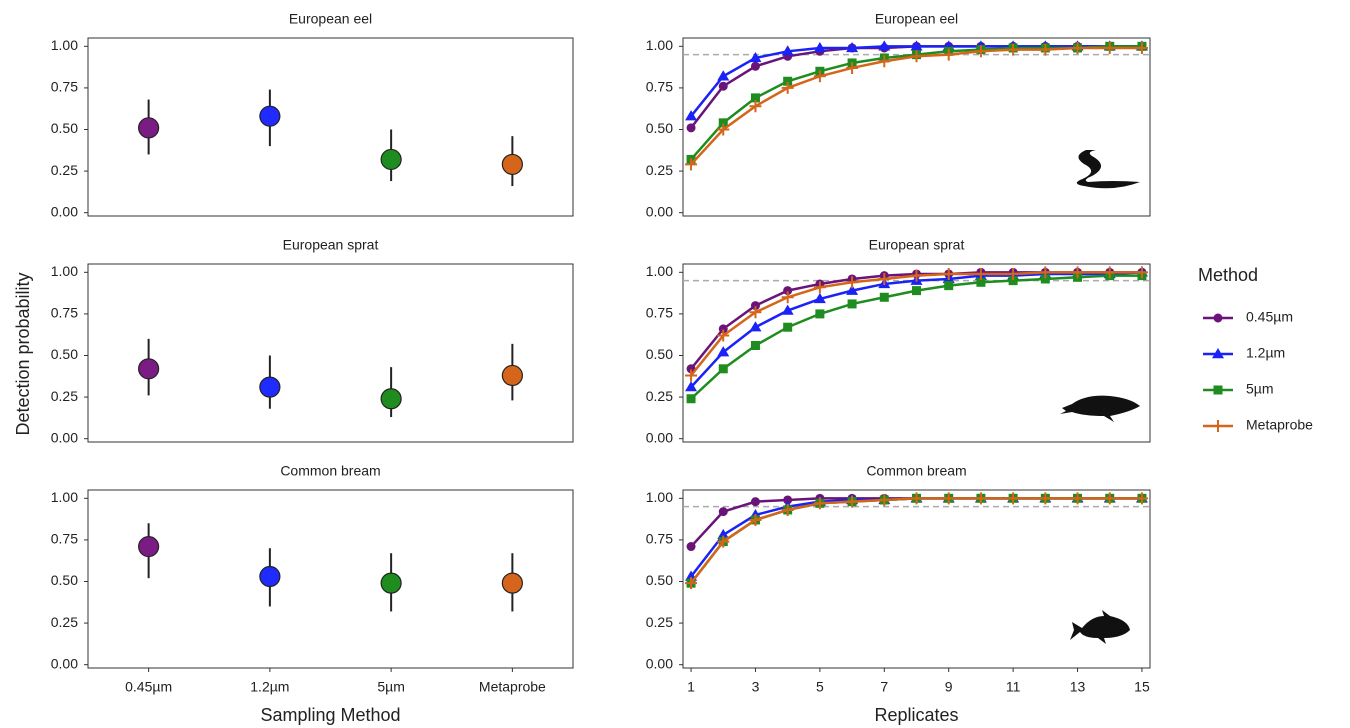  Describe the element at coordinates (820, 687) in the screenshot. I see `x-tick-label: 5` at that location.